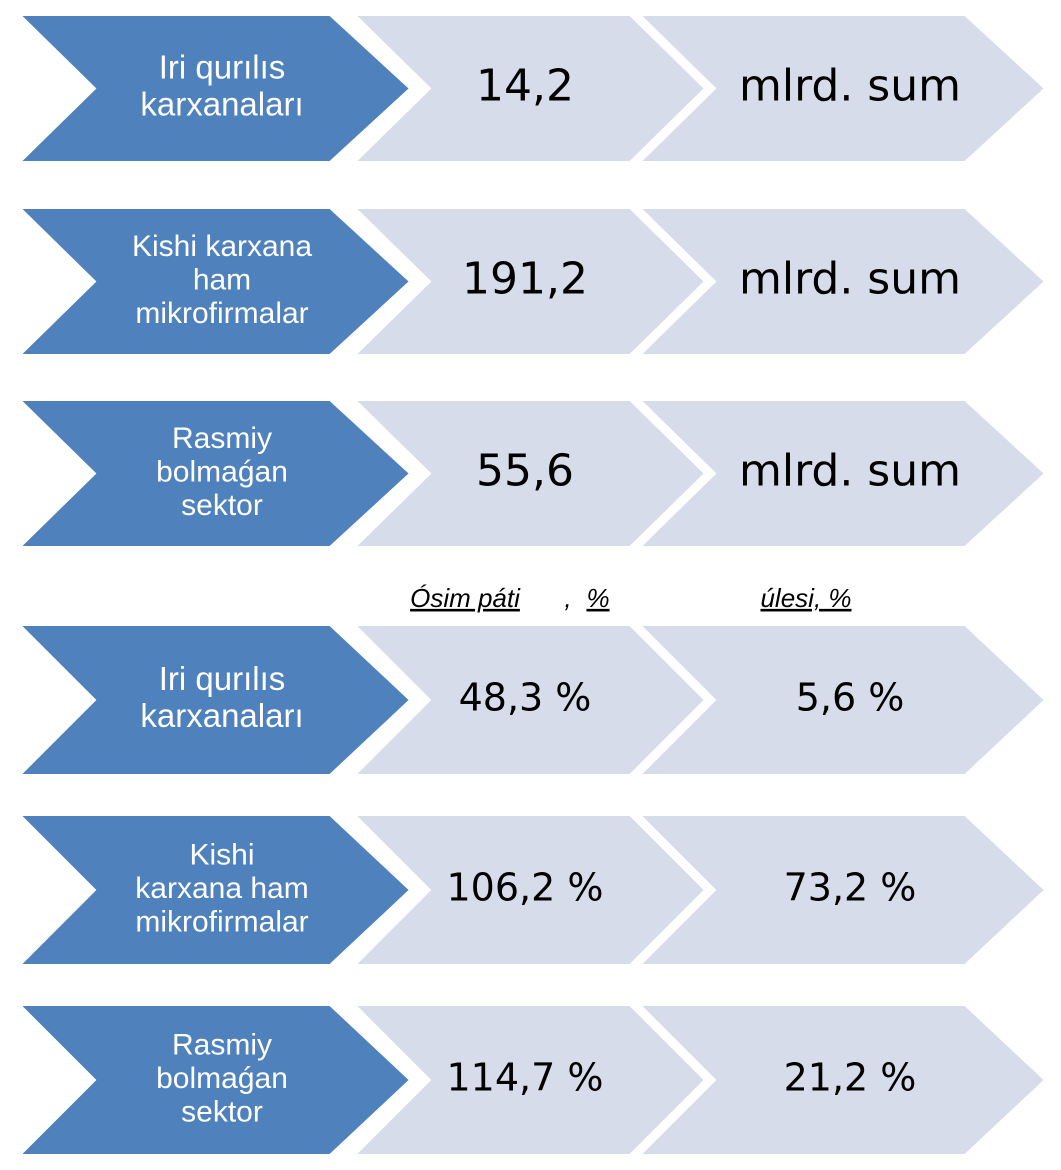  I want to click on row-value: 106,2 %, so click(525, 888).